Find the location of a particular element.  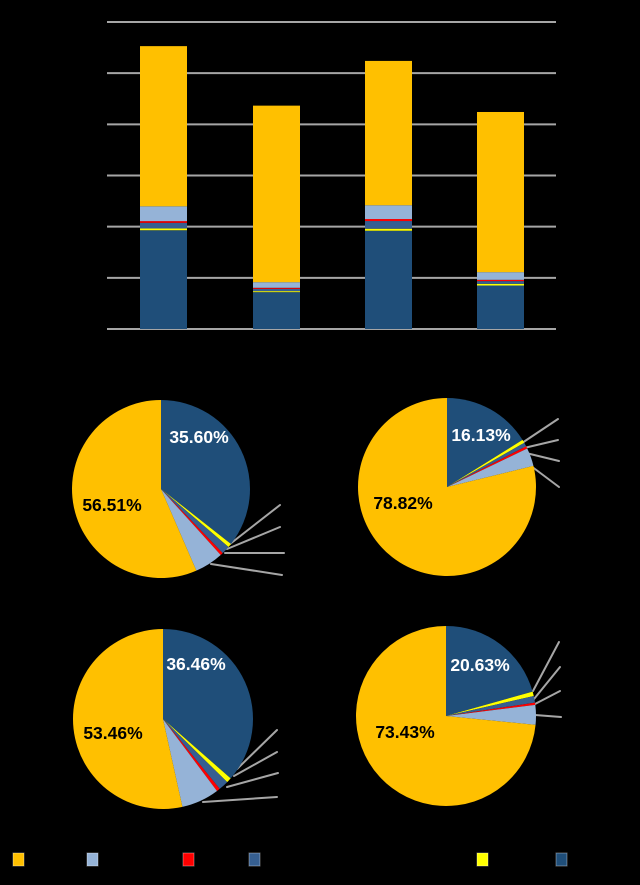

legend-swatch-dark-blue is located at coordinates (561, 859).